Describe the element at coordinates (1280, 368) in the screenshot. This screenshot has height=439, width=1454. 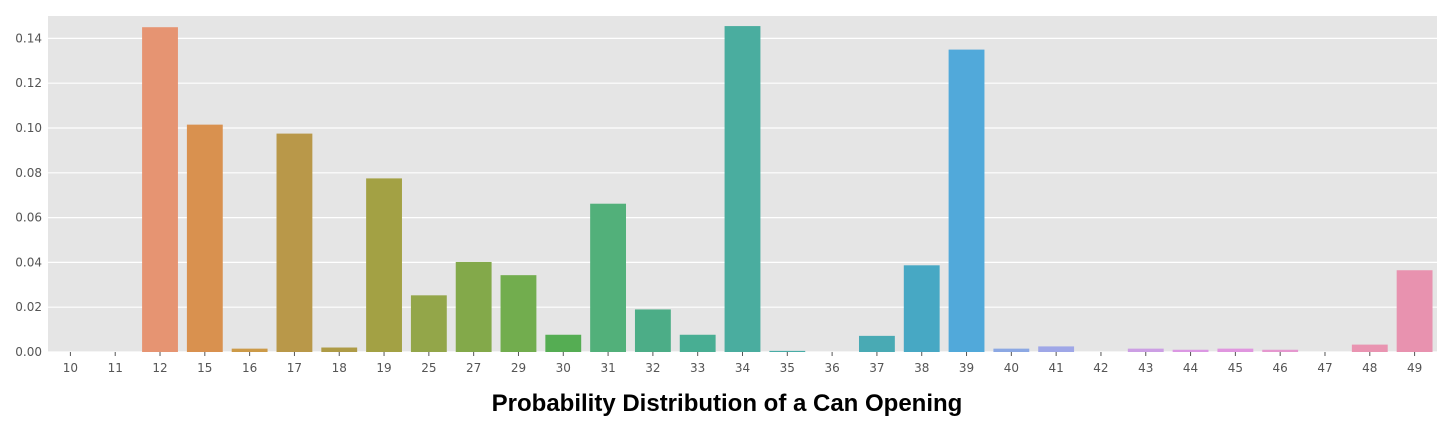
I see `x-tick-label: 46` at that location.